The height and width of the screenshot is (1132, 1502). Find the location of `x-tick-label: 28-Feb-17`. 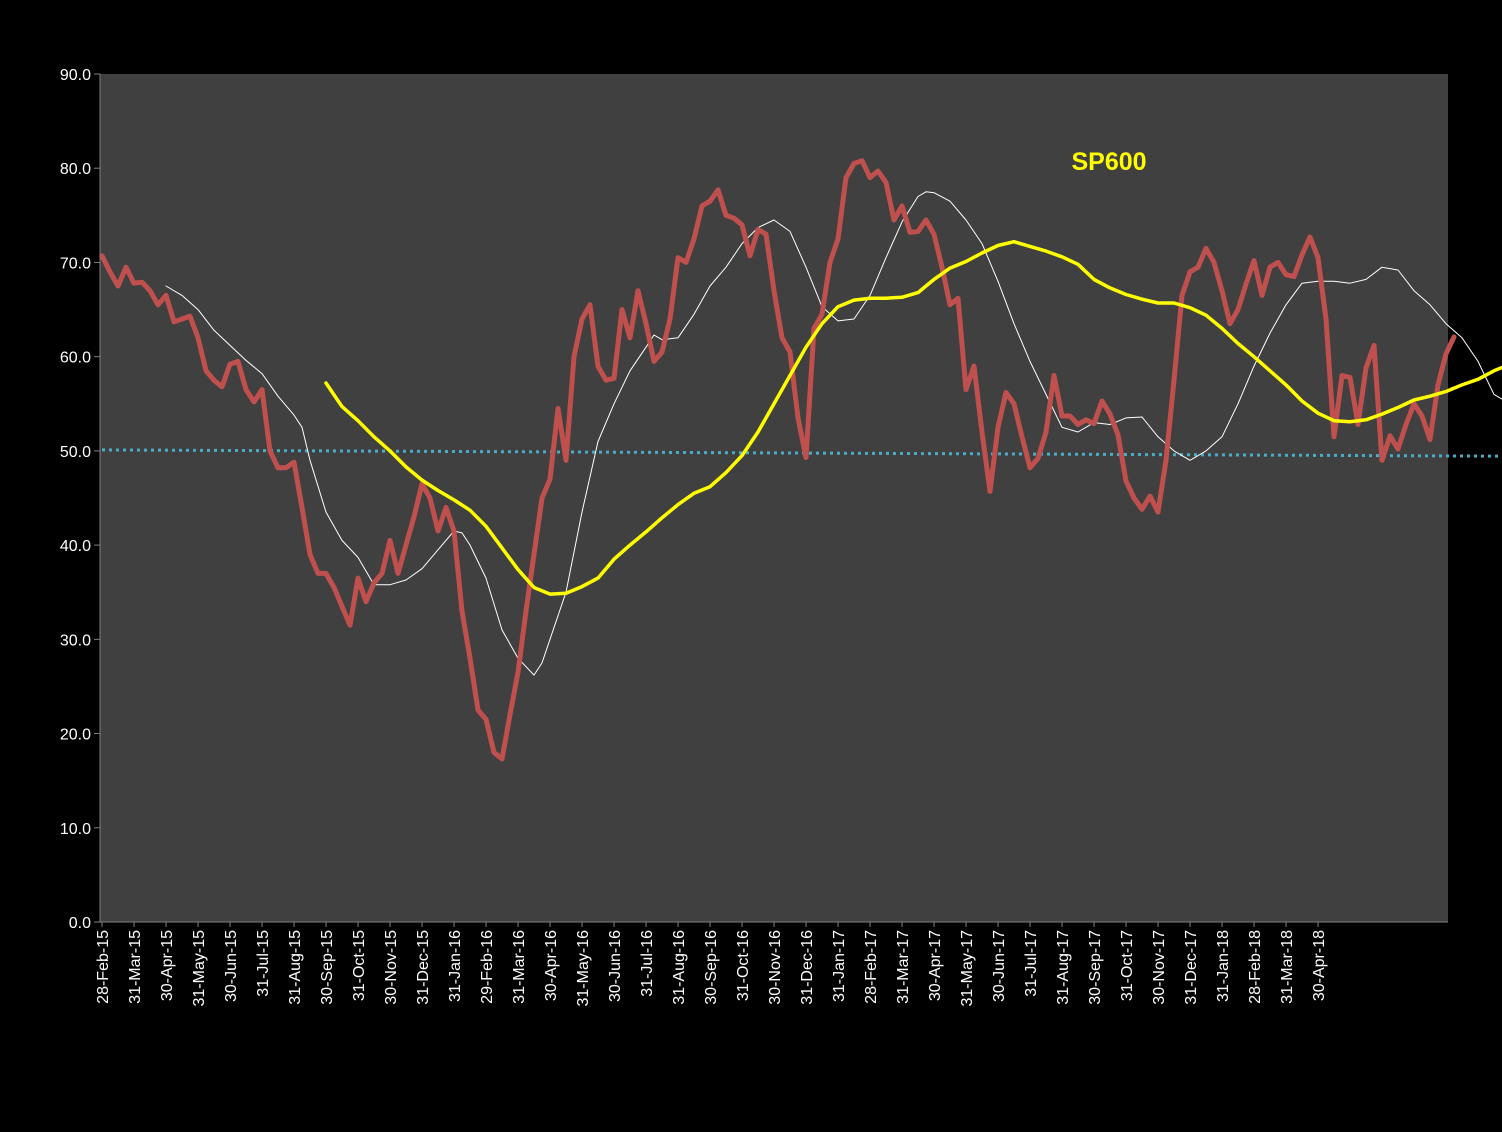

x-tick-label: 28-Feb-17 is located at coordinates (871, 967).